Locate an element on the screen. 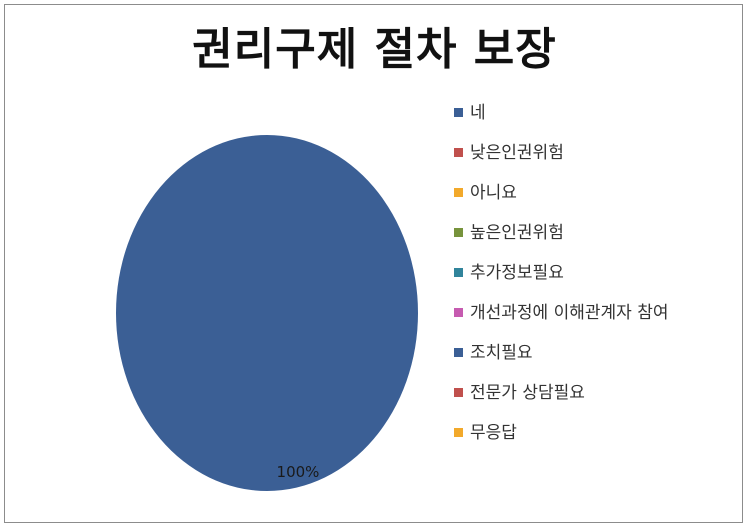 This screenshot has width=749, height=529. legend-label: 무응답 is located at coordinates (493, 433).